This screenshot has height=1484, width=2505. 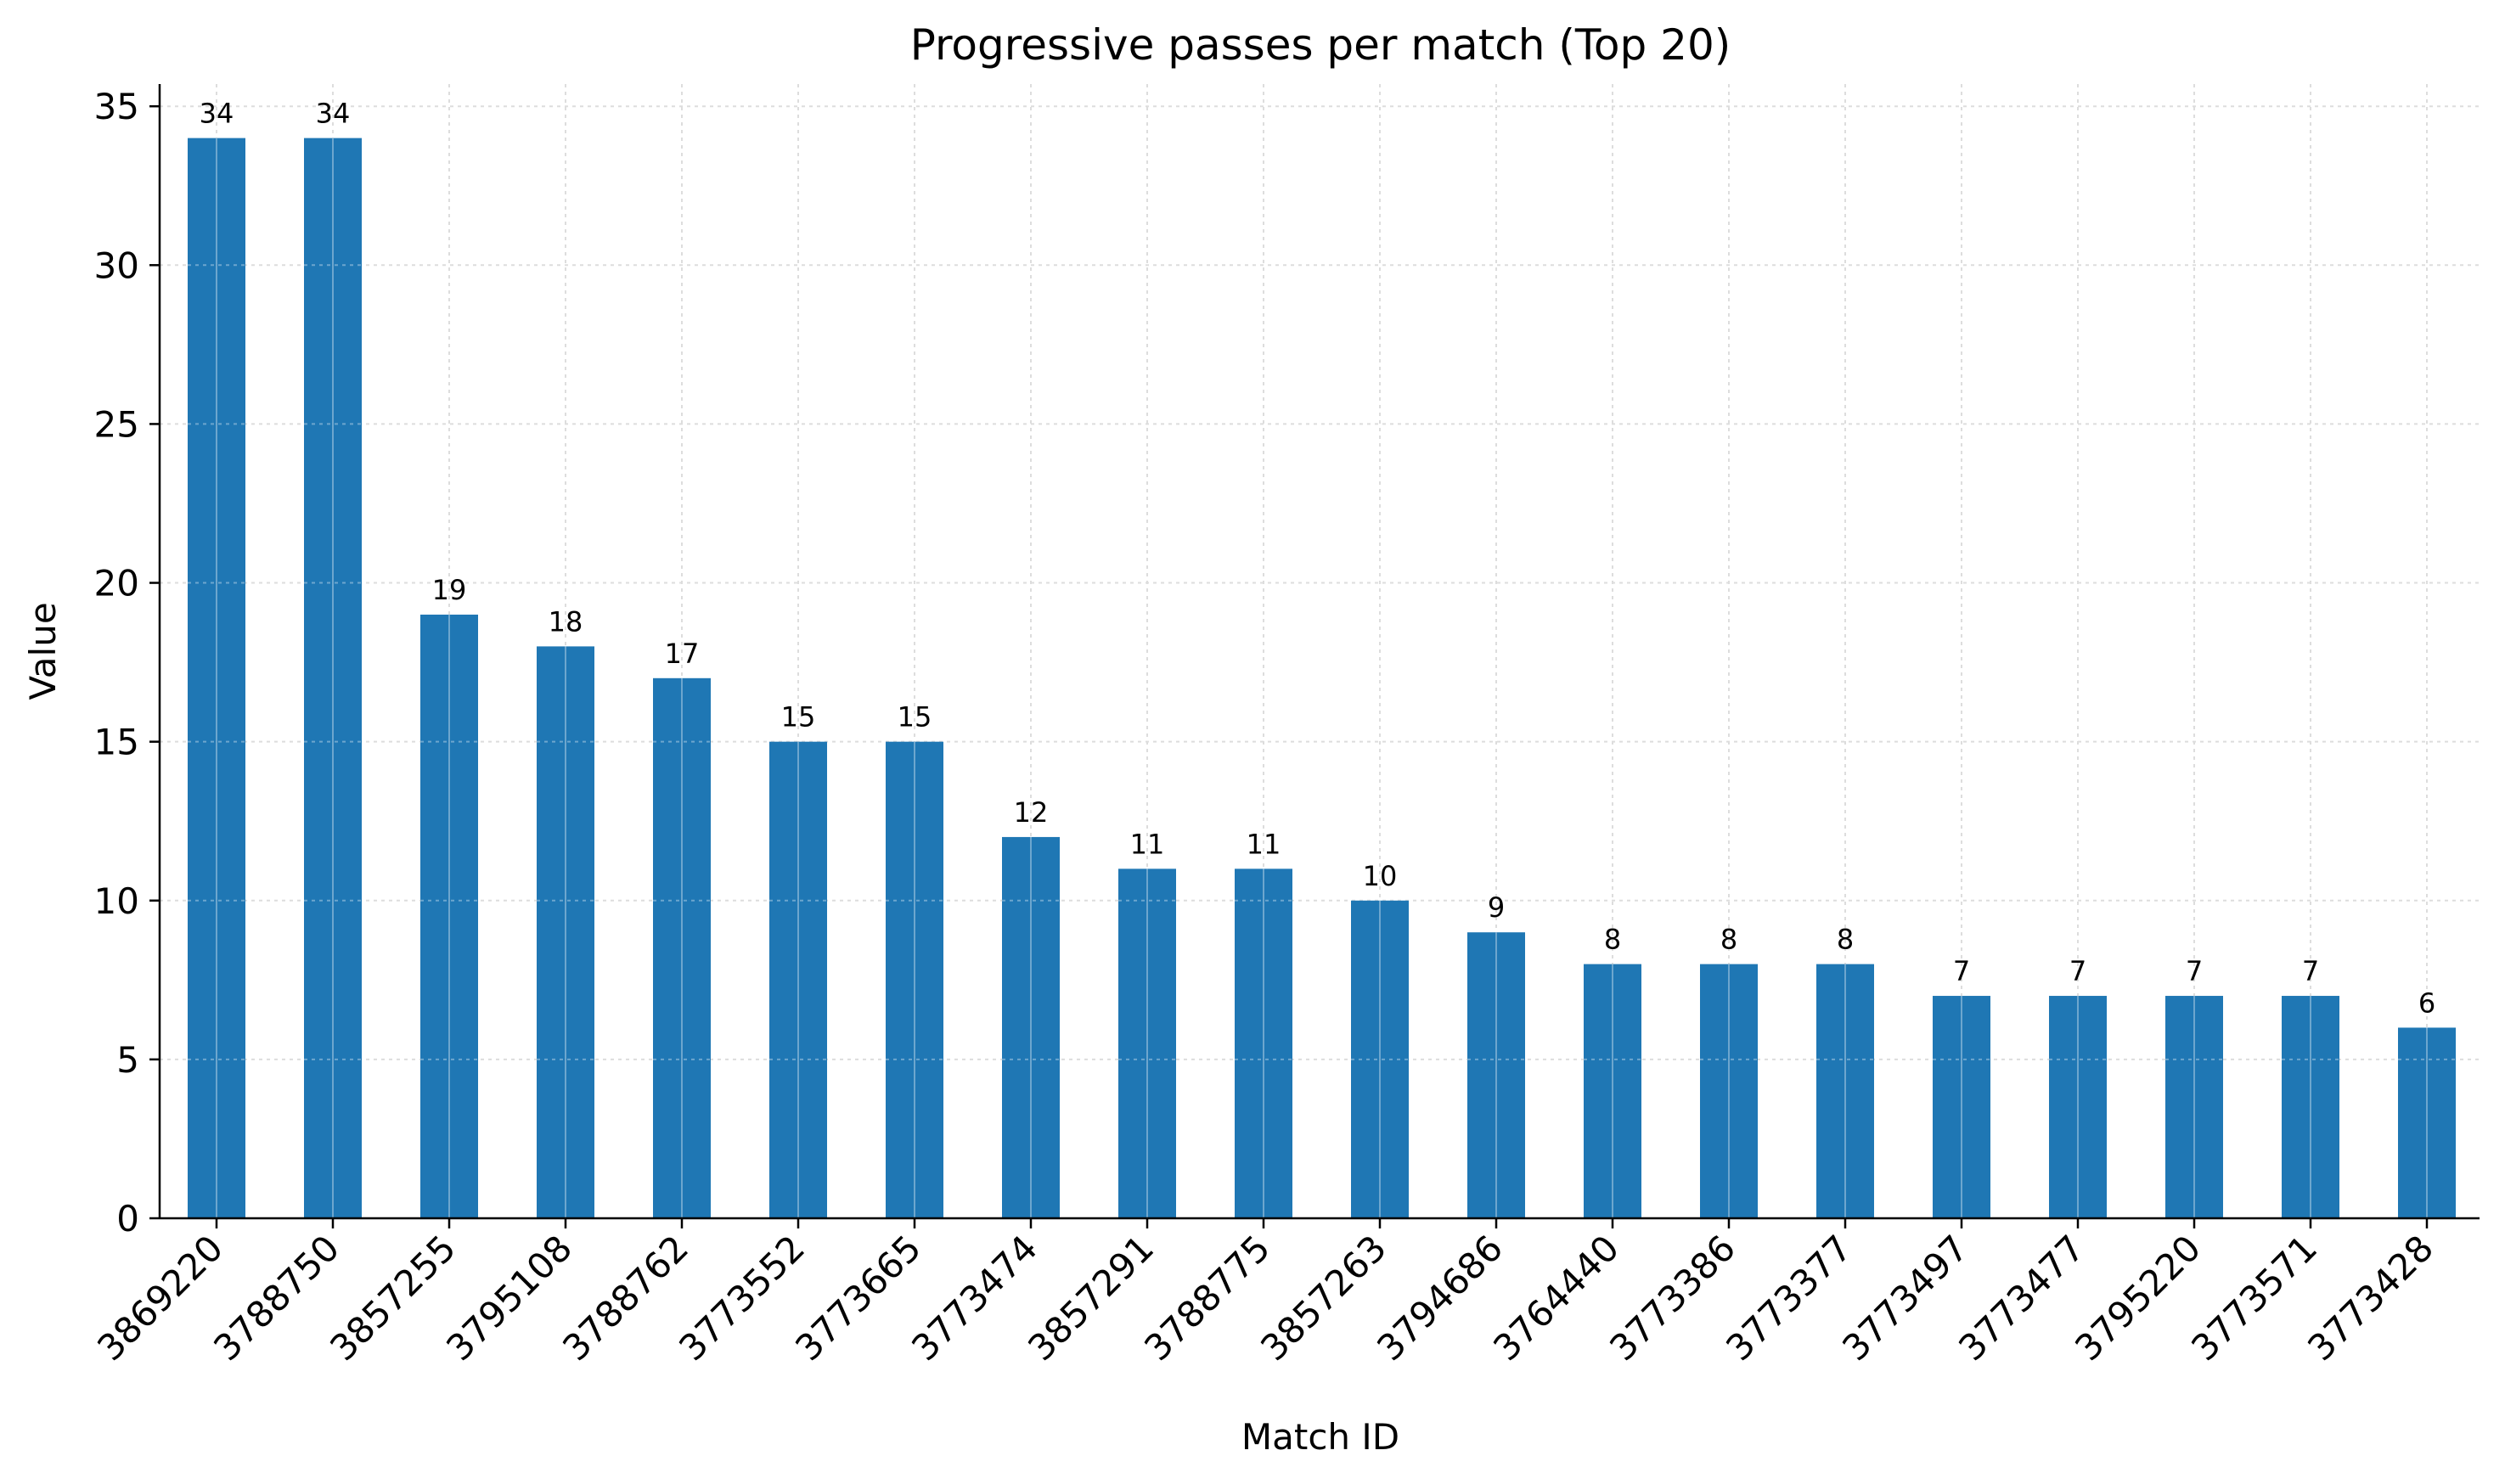 What do you see at coordinates (1091, 1298) in the screenshot?
I see `x-tick-label: 3857291` at bounding box center [1091, 1298].